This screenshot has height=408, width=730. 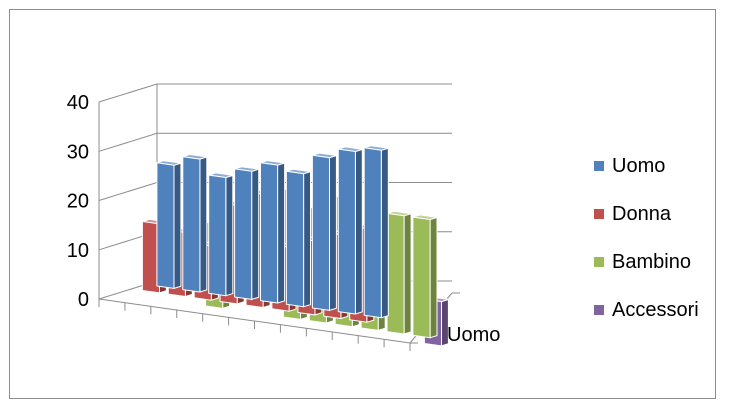 What do you see at coordinates (599, 262) in the screenshot?
I see `legend-swatch-bambino` at bounding box center [599, 262].